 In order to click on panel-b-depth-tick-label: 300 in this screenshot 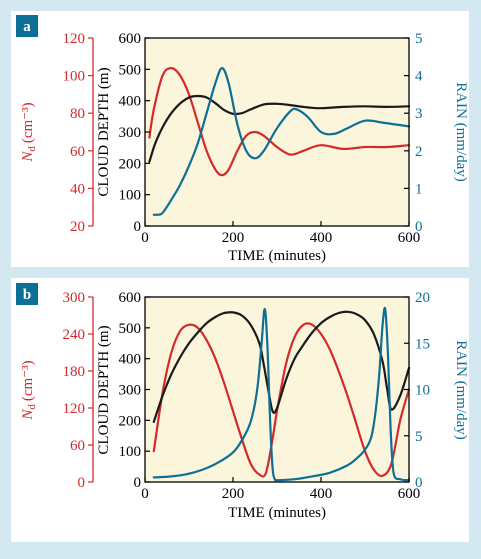, I will do `click(130, 391)`.